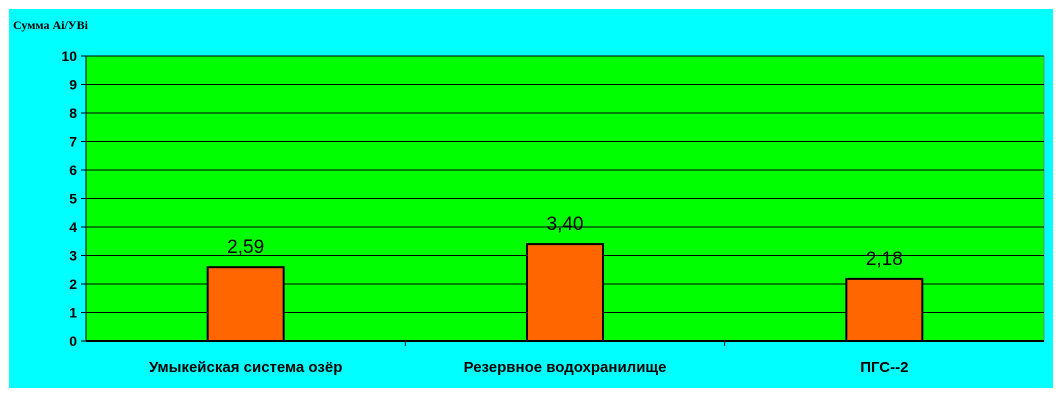  What do you see at coordinates (73, 142) in the screenshot?
I see `y-tick-label: 7` at bounding box center [73, 142].